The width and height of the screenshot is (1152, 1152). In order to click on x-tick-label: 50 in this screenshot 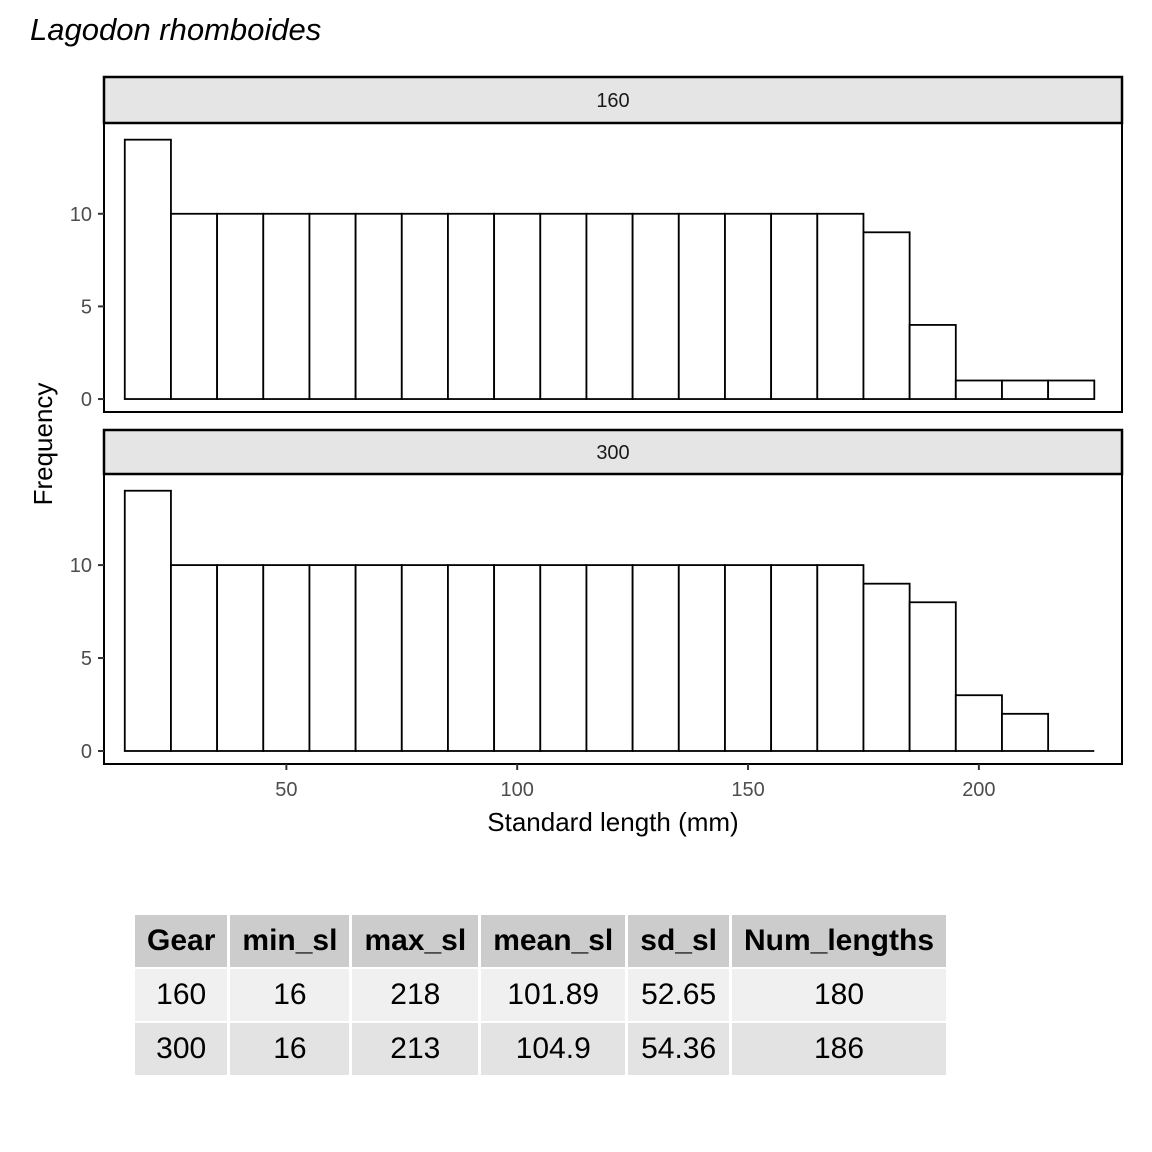, I will do `click(286, 790)`.